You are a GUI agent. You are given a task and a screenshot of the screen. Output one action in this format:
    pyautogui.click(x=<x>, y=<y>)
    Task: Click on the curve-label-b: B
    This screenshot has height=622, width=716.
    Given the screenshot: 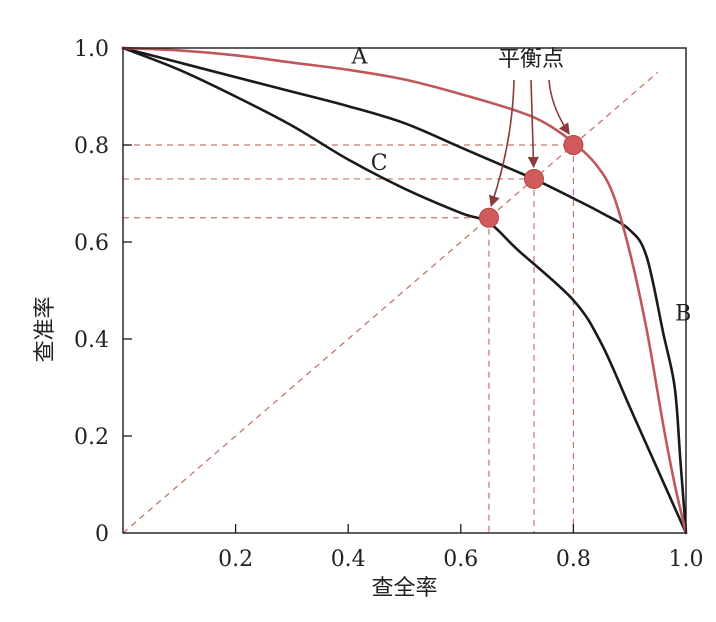 What is the action you would take?
    pyautogui.click(x=683, y=313)
    